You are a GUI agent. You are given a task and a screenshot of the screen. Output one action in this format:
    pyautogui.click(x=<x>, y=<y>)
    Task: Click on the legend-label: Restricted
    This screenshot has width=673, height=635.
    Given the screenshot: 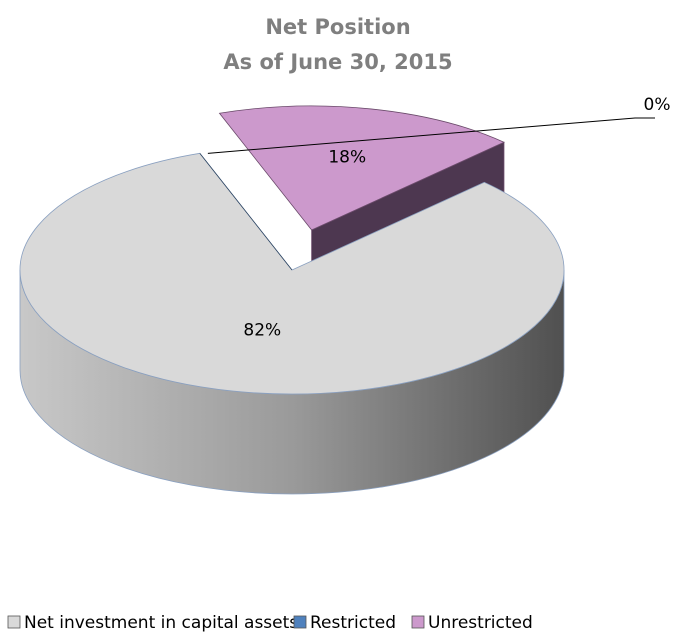 What is the action you would take?
    pyautogui.click(x=353, y=623)
    